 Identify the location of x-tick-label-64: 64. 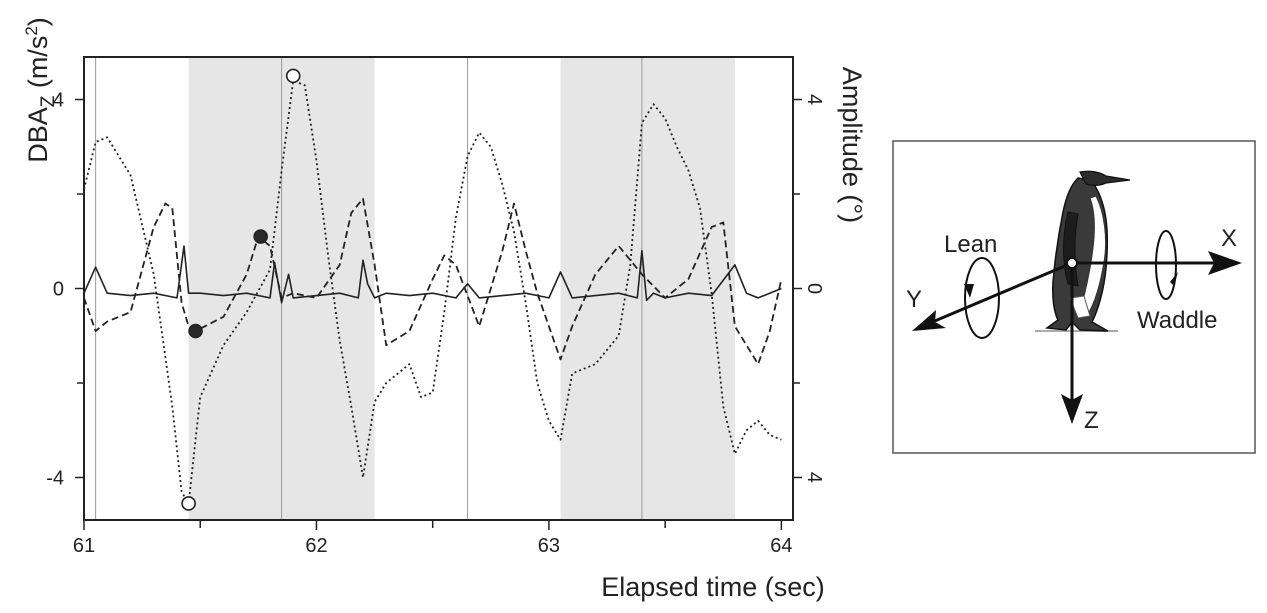
(781, 546).